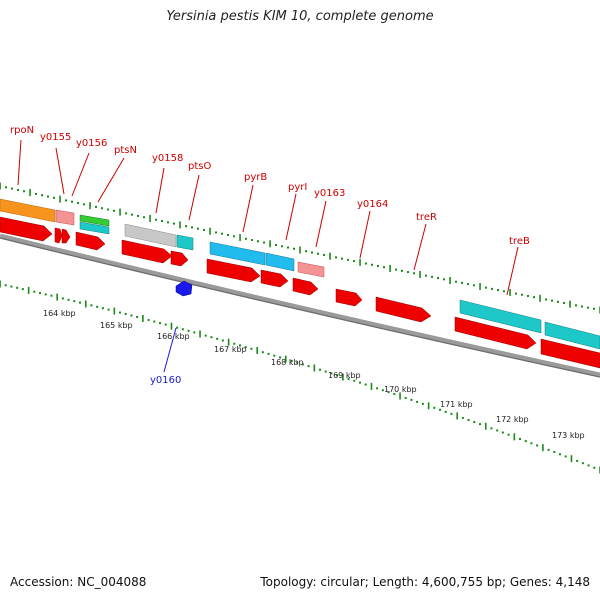  Describe the element at coordinates (311, 269) in the screenshot. I see `gene-y0163-box` at that location.